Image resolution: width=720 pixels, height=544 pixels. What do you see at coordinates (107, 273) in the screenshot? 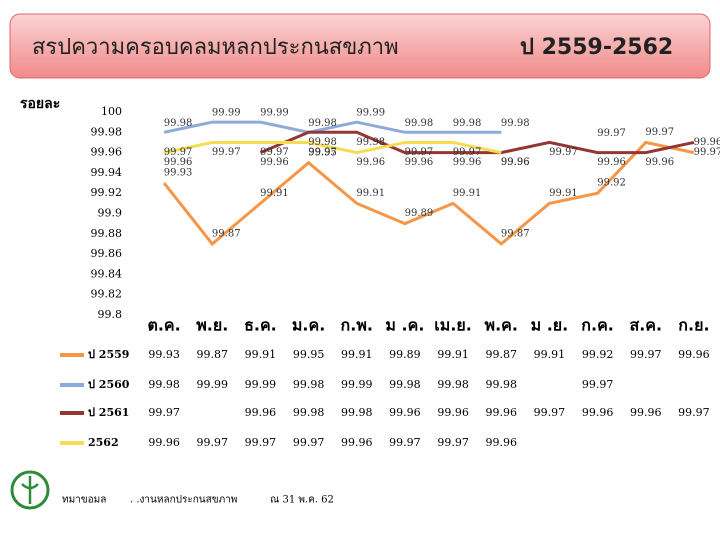
I see `y-tick-label: 99.84` at bounding box center [107, 273].